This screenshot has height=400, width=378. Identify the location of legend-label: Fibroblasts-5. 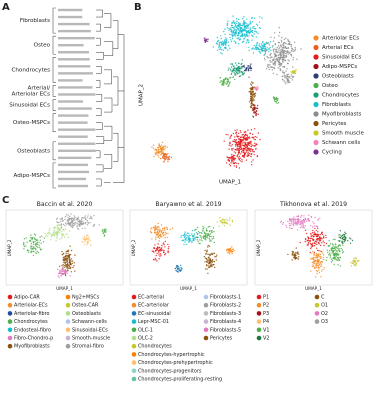
(225, 330).